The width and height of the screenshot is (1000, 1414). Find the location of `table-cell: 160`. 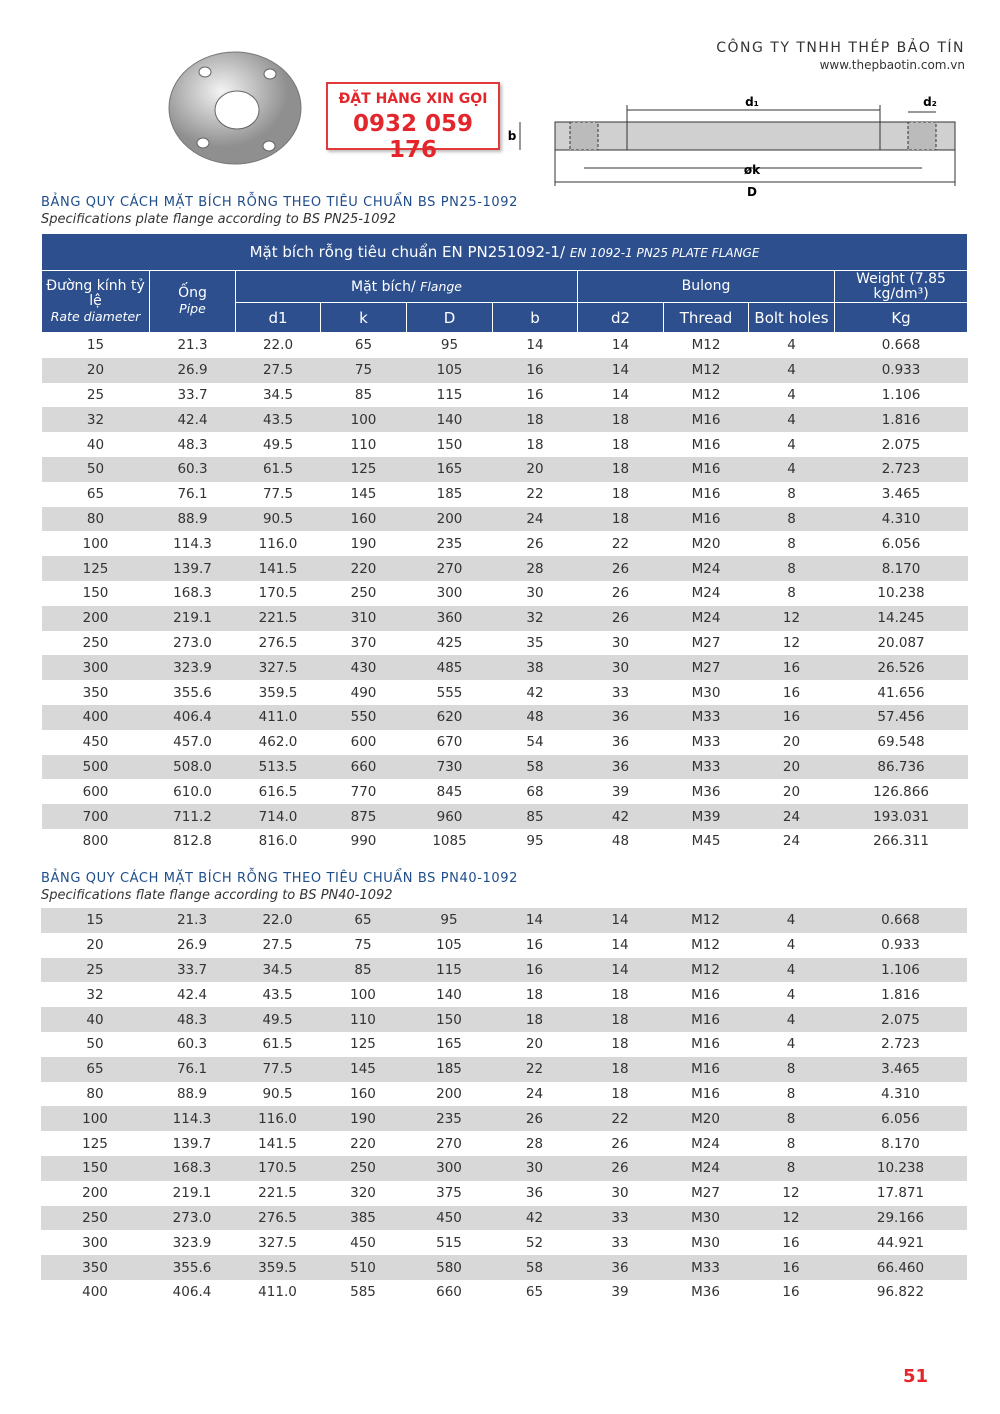

table-cell: 160 is located at coordinates (363, 519).